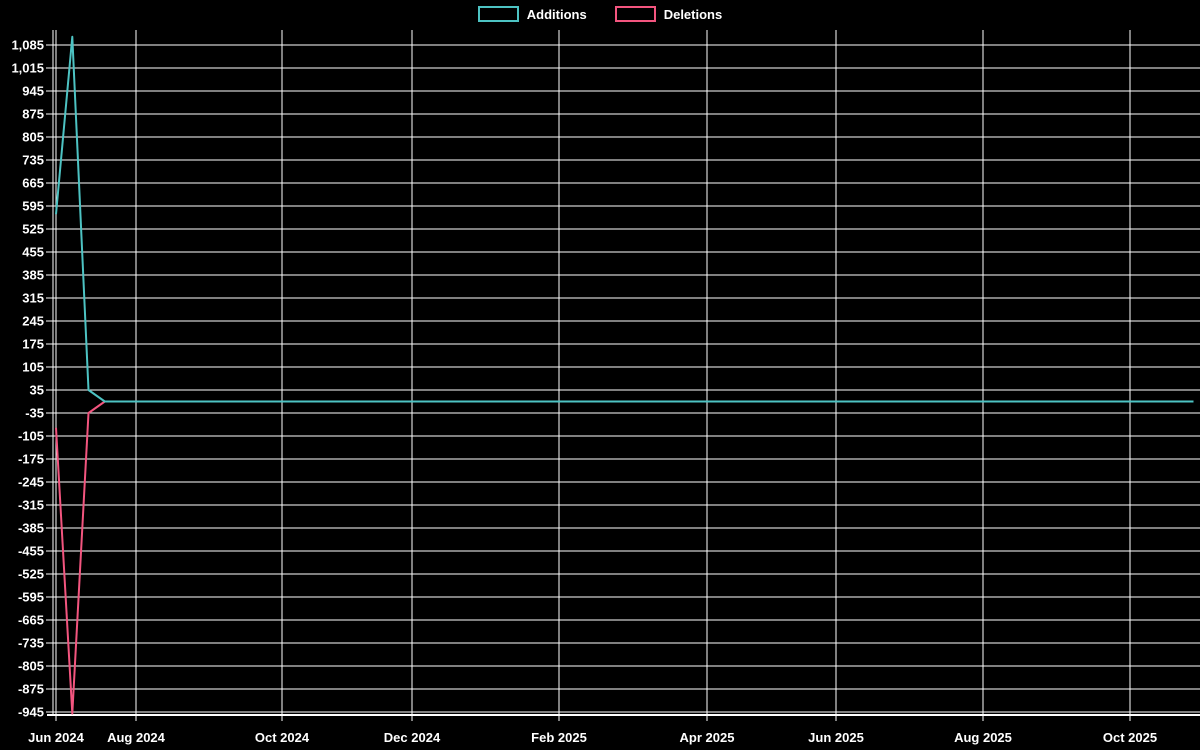 This screenshot has width=1200, height=750. Describe the element at coordinates (33, 344) in the screenshot. I see `y-axis-tick-label: 175` at that location.